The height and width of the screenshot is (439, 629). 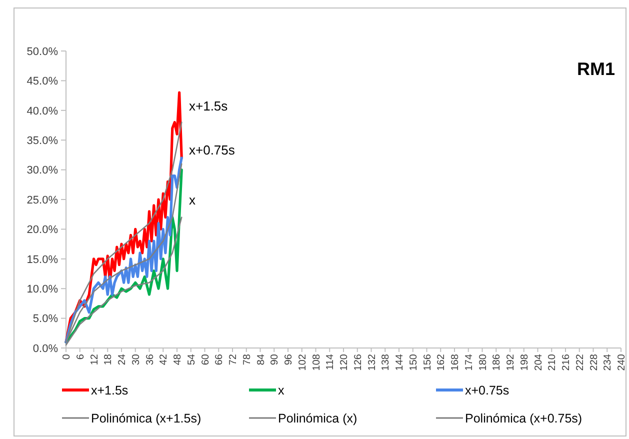 I want to click on legend-label: x+1.5s, so click(x=109, y=390).